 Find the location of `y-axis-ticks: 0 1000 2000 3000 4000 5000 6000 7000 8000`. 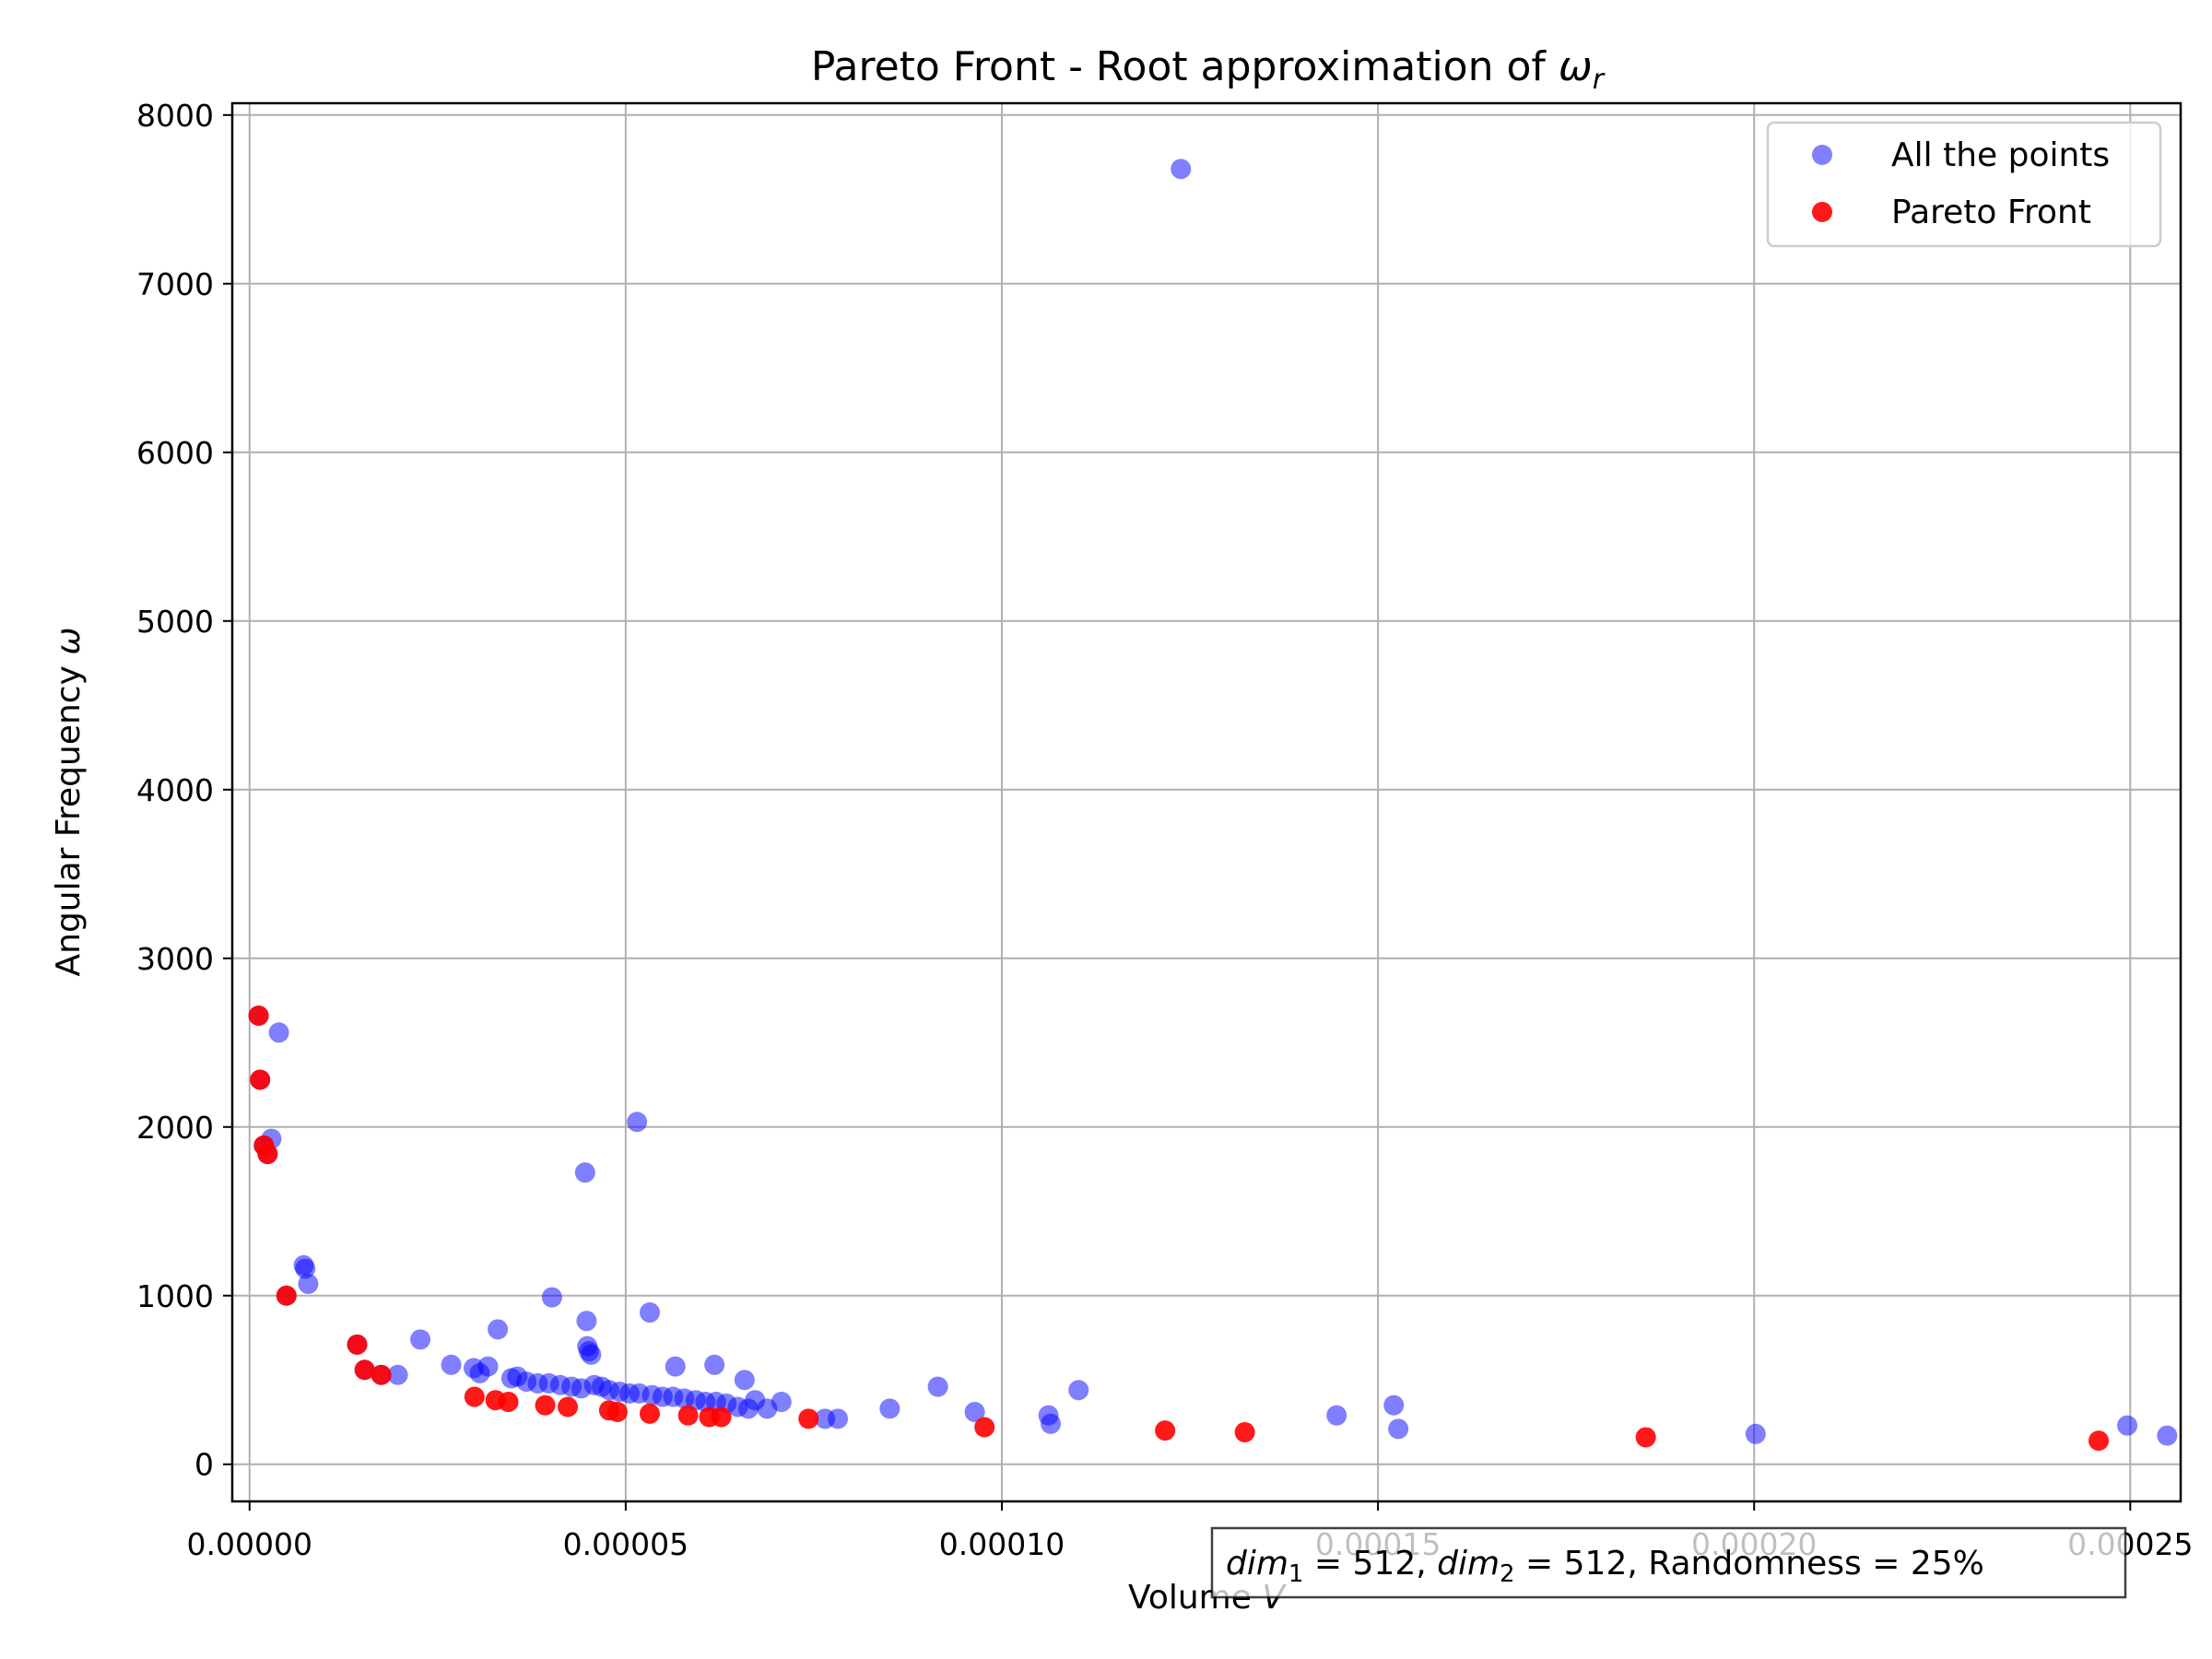

y-axis-ticks: 0 1000 2000 3000 4000 5000 6000 7000 8000 is located at coordinates (184, 790).